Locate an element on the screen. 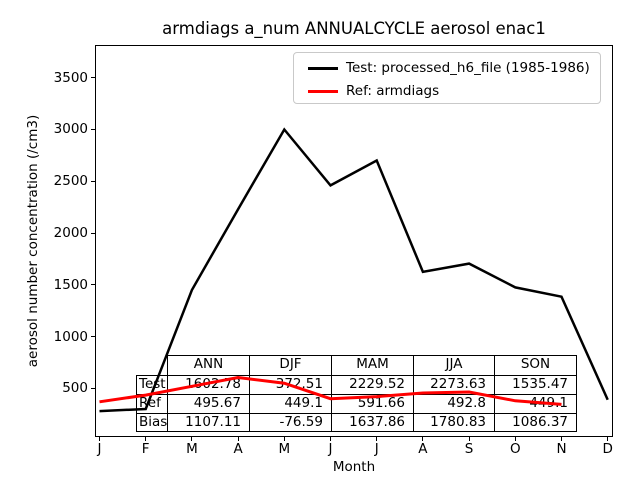 The height and width of the screenshot is (480, 640). y-tick-label: 1500 is located at coordinates (70, 284).